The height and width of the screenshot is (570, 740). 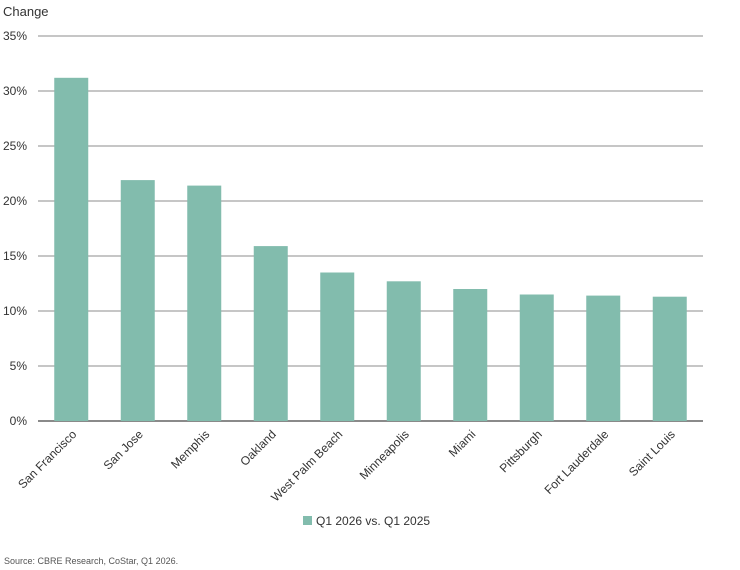 I want to click on y-tick-label: 35%, so click(x=15, y=36).